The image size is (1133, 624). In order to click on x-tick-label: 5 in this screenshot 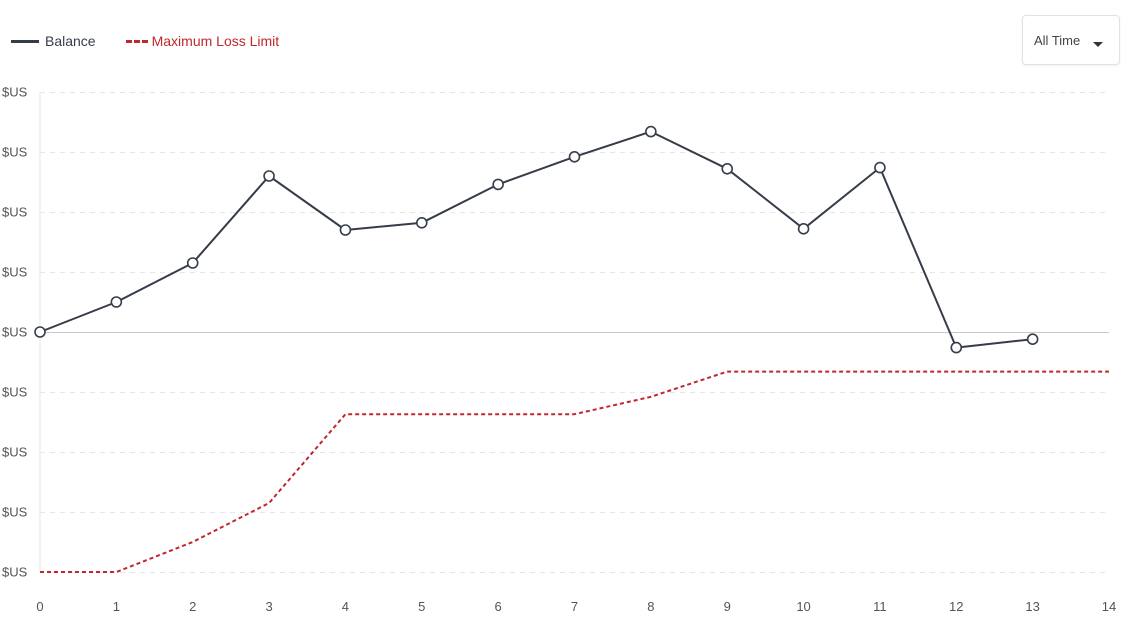, I will do `click(421, 606)`.